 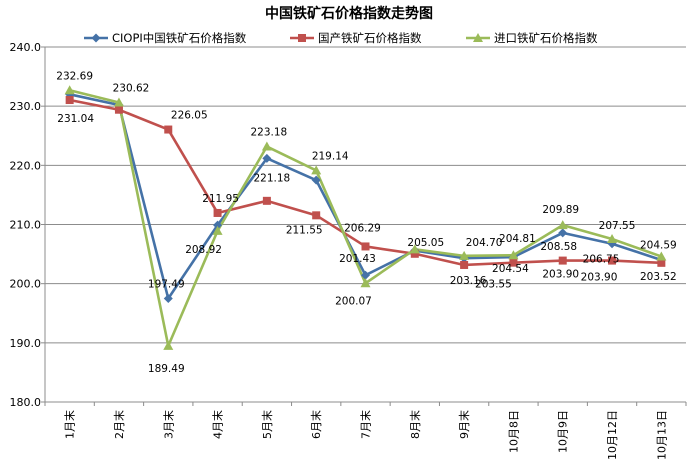 I want to click on data-label: 232.69, so click(x=74, y=76).